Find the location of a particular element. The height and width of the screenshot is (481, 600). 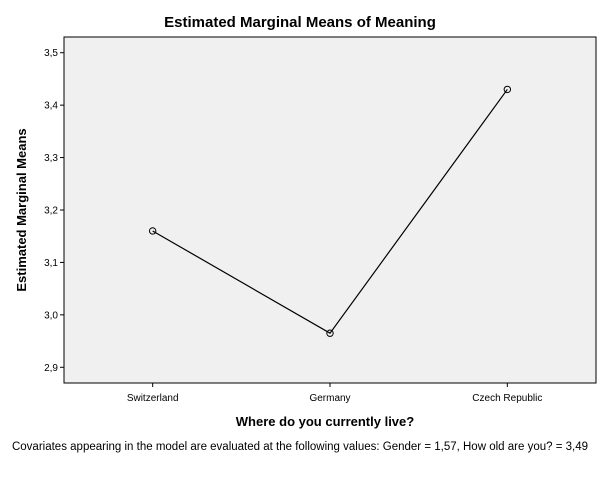

y-tick-label: 3,2 is located at coordinates (51, 211).